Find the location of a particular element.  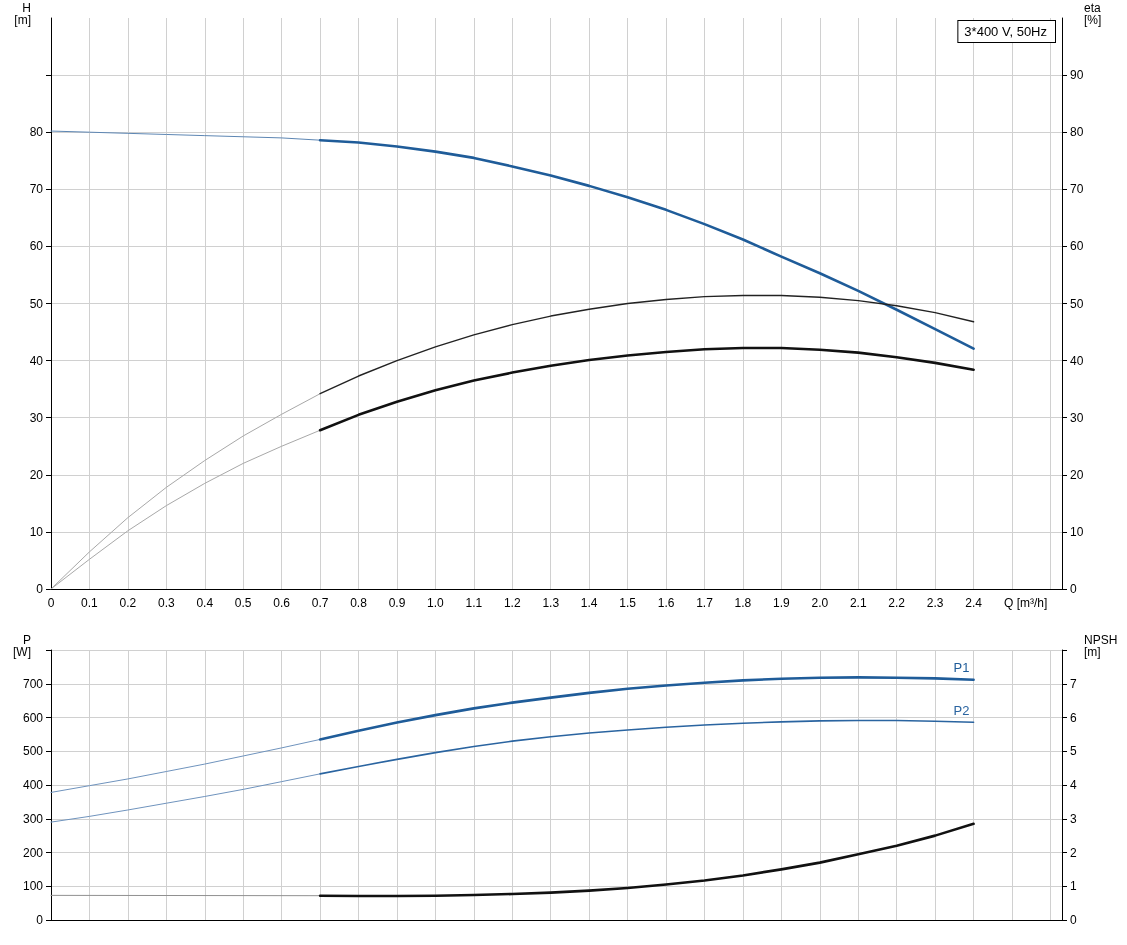

y-tick-label: 30 is located at coordinates (36, 417).